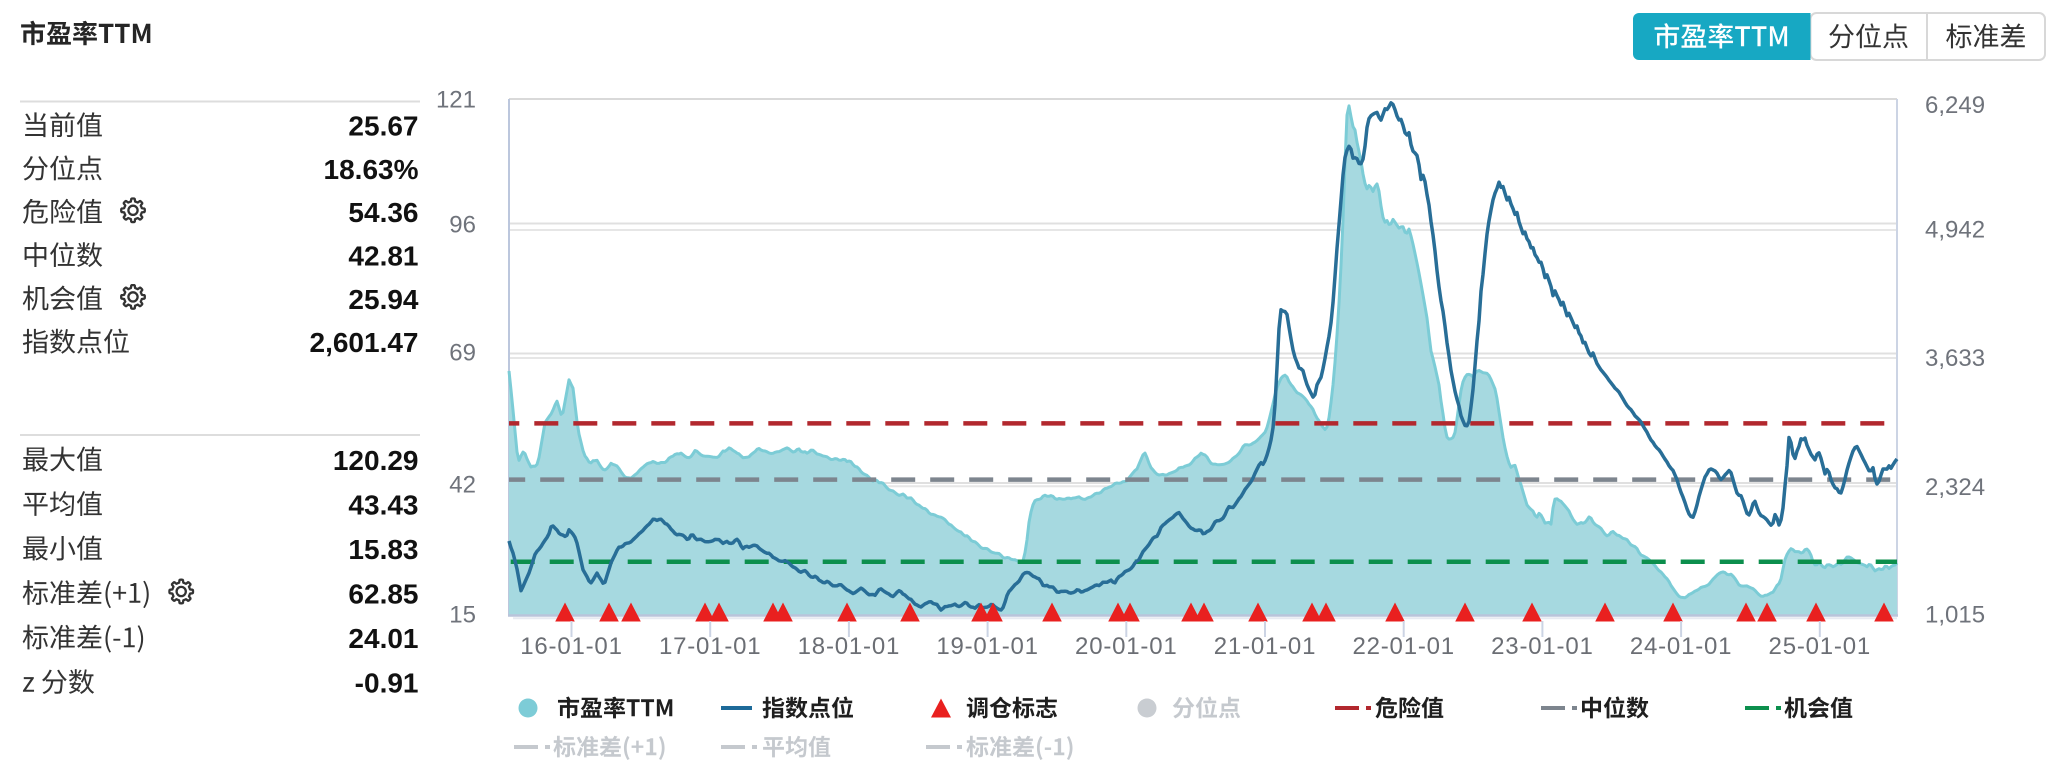 The width and height of the screenshot is (2047, 782). I want to click on svg-text: 18.63%, so click(371, 169).